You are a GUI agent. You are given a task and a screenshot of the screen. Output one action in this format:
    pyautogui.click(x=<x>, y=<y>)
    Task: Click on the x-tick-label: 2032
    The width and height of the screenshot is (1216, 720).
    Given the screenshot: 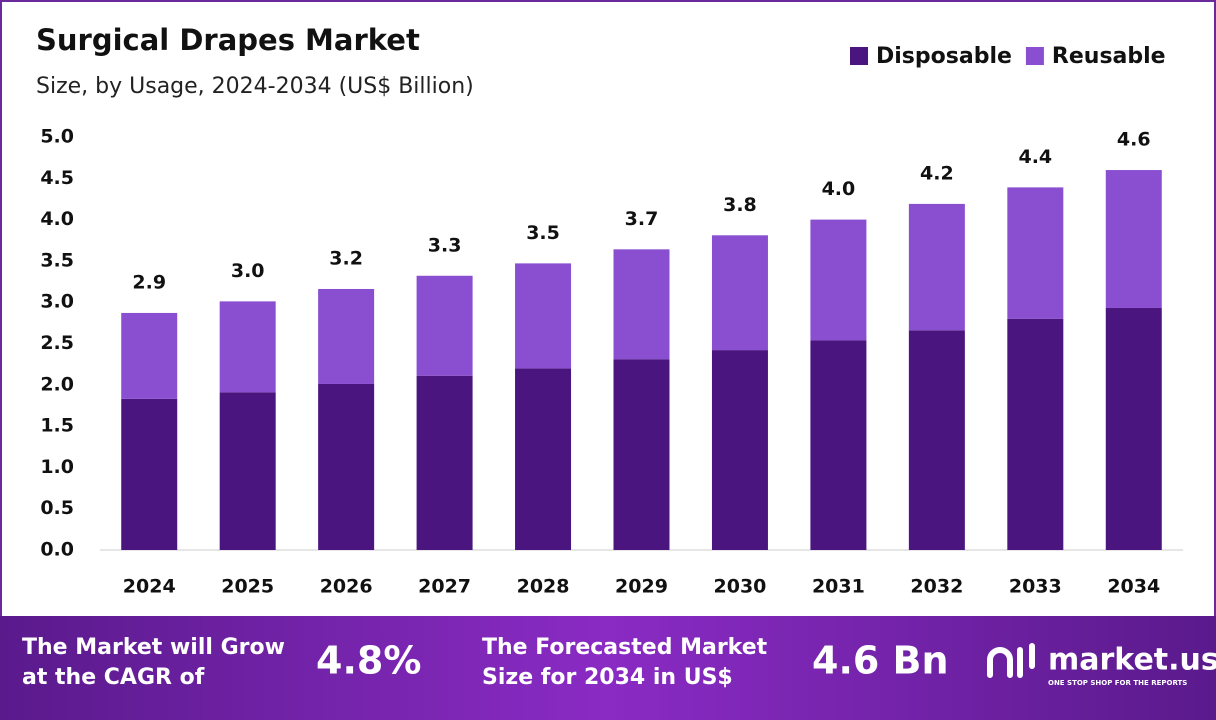 What is the action you would take?
    pyautogui.click(x=936, y=587)
    